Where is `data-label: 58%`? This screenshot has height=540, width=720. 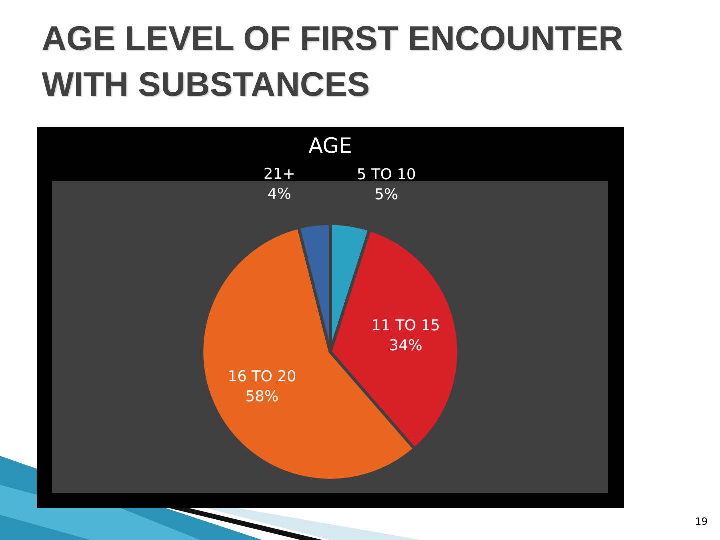 data-label: 58% is located at coordinates (262, 397).